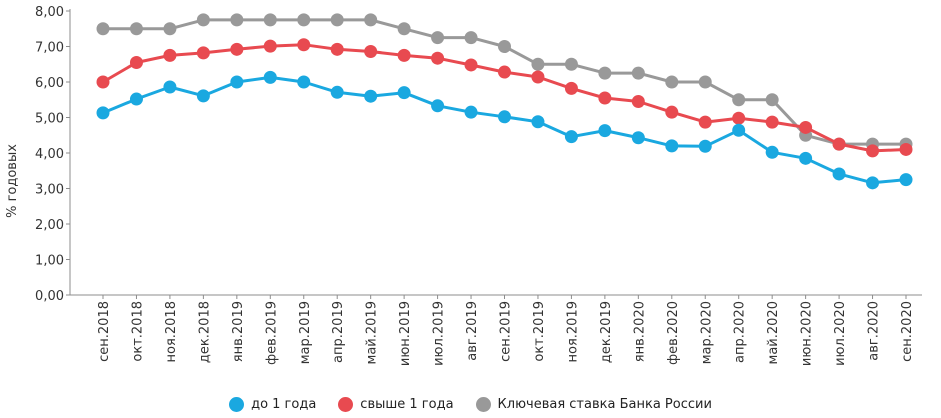 This screenshot has width=941, height=418. Describe the element at coordinates (171, 332) in the screenshot. I see `x-tick-label: ноя.2018` at that location.